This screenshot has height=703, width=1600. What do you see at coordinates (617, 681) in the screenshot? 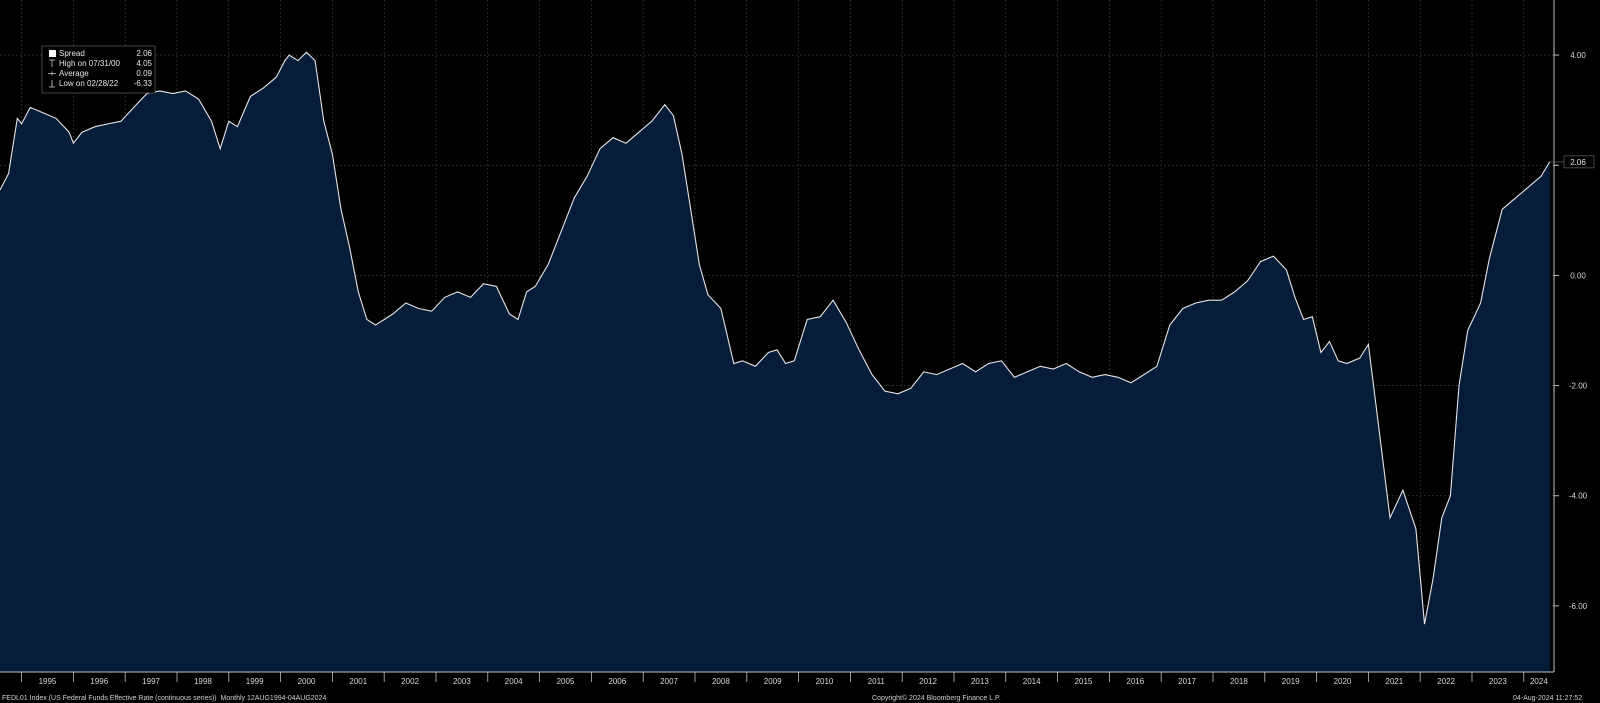
I see `x-tick-label: 2006` at bounding box center [617, 681].